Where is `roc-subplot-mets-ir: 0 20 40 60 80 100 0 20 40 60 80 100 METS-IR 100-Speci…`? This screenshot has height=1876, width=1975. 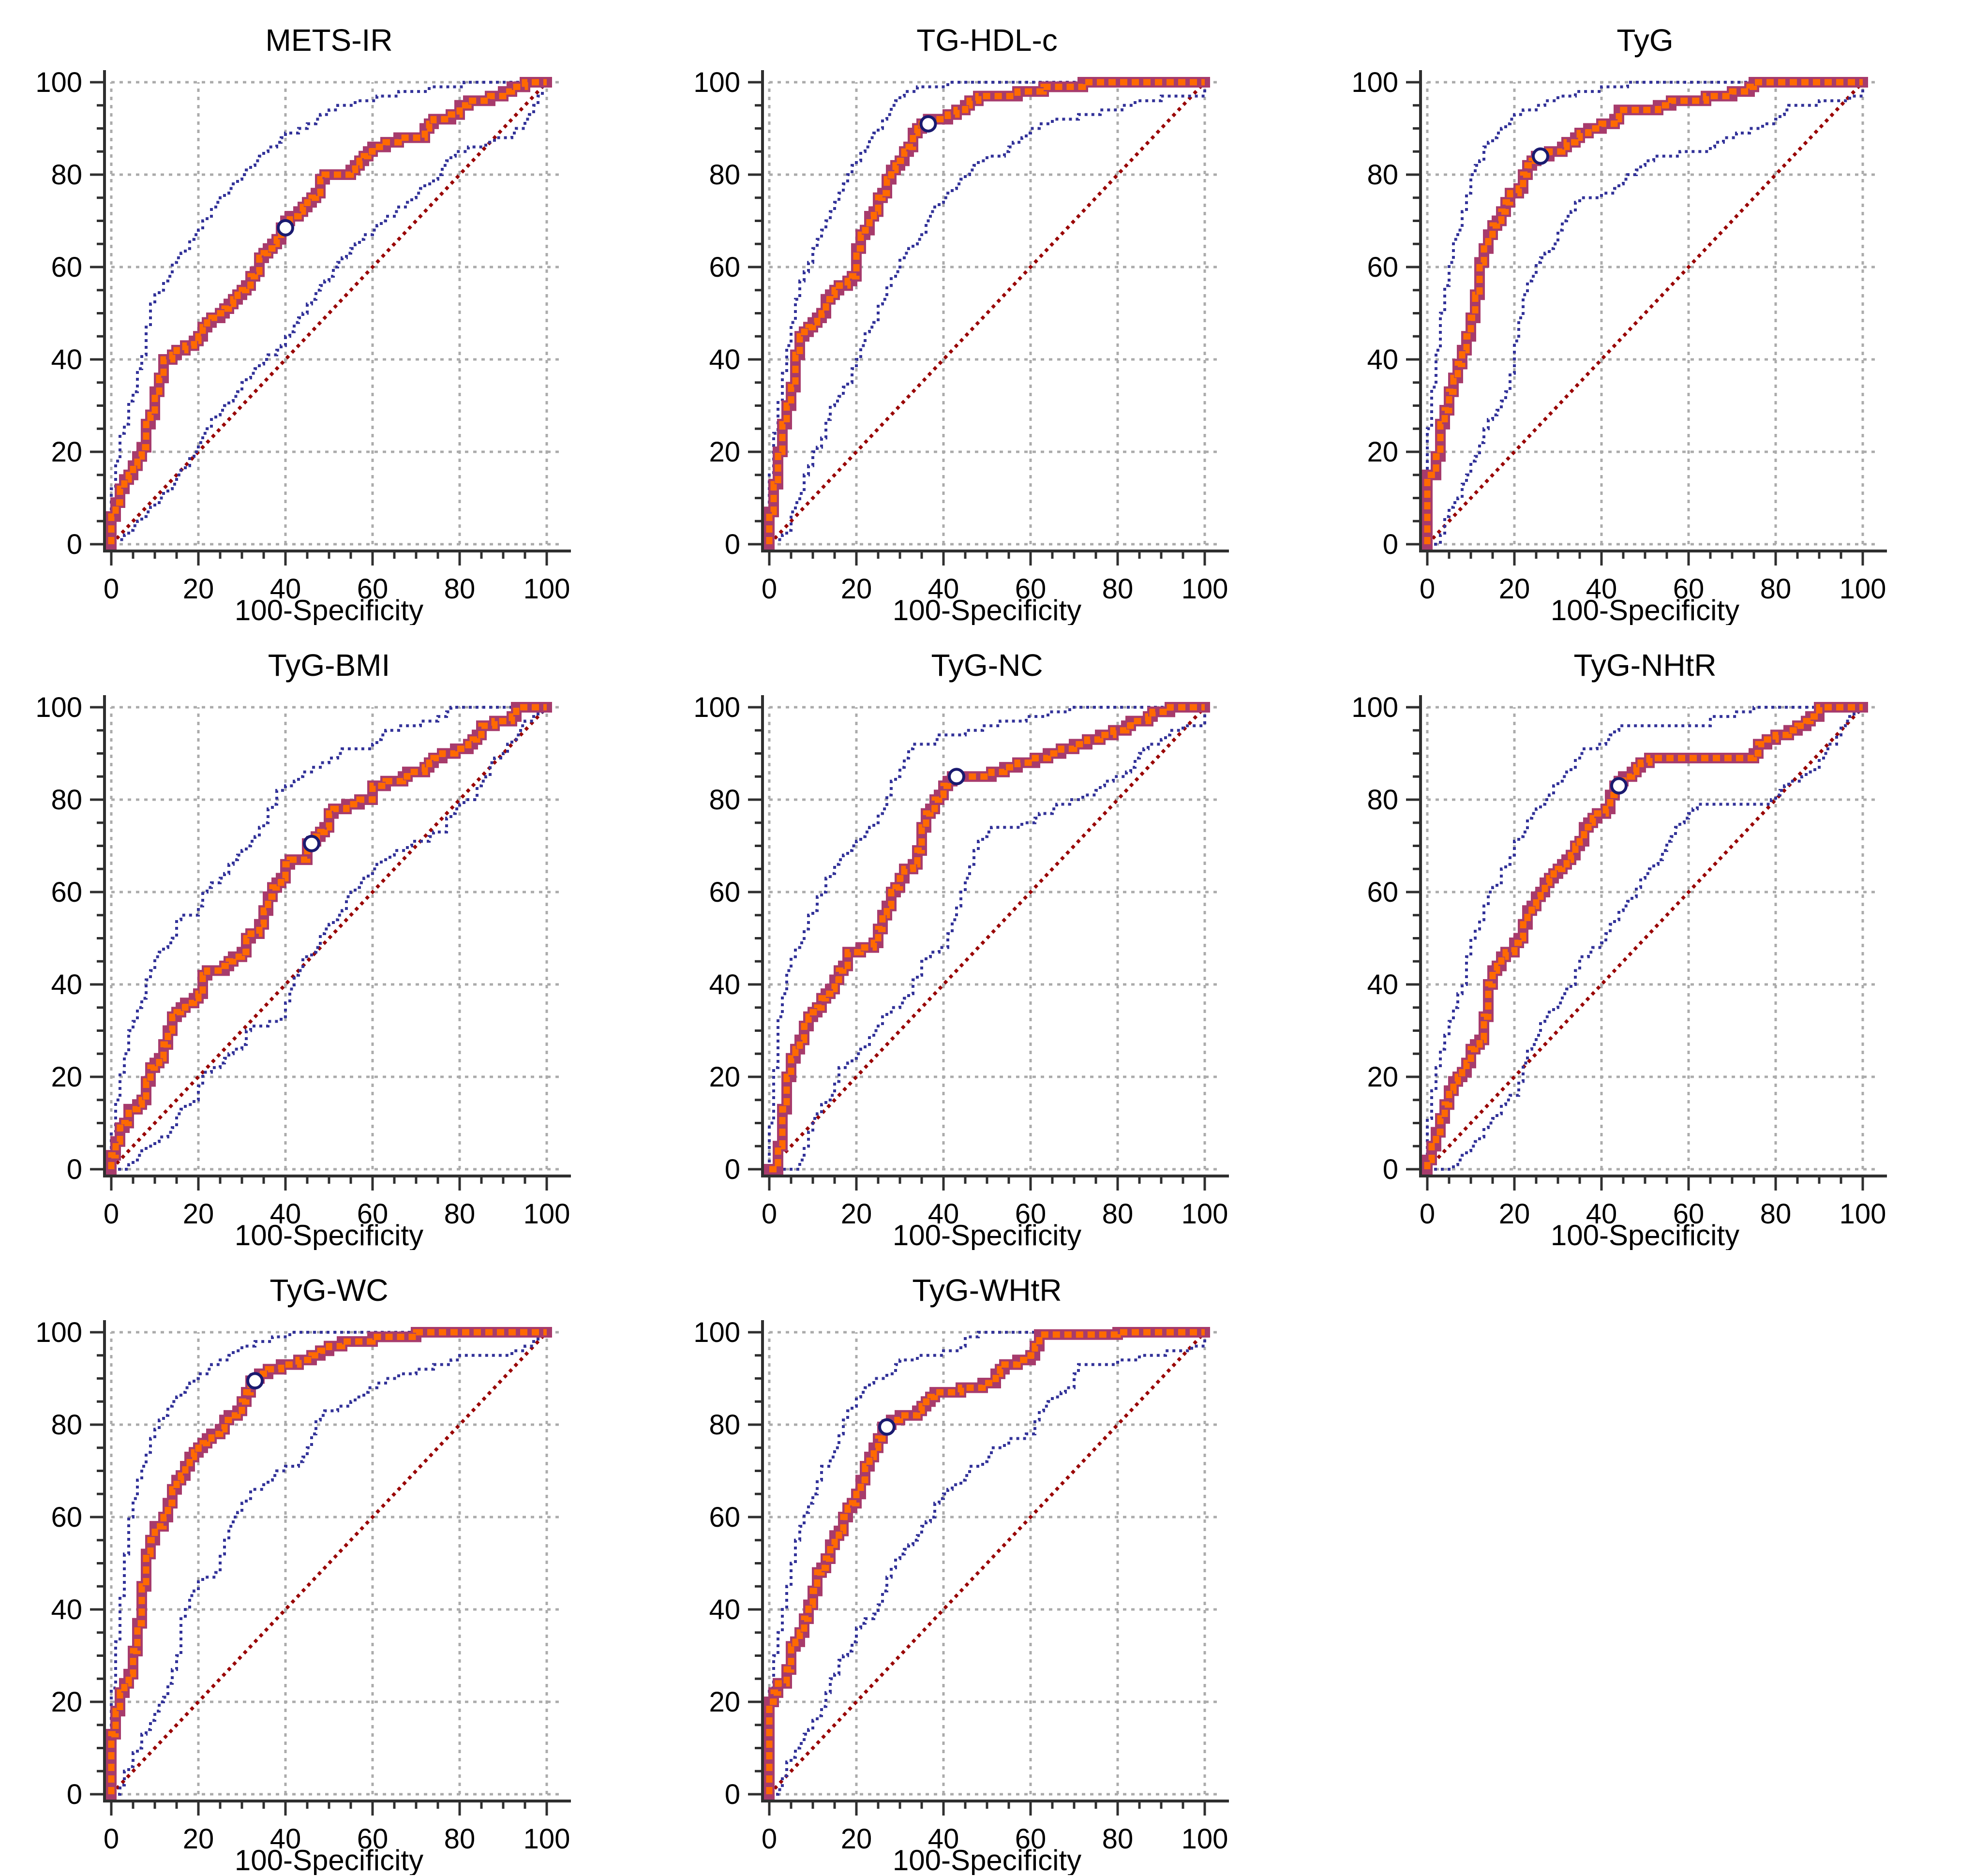 roc-subplot-mets-ir: 0 20 40 60 80 100 0 20 40 60 80 100 METS-IR 100-Speci… is located at coordinates (329, 312).